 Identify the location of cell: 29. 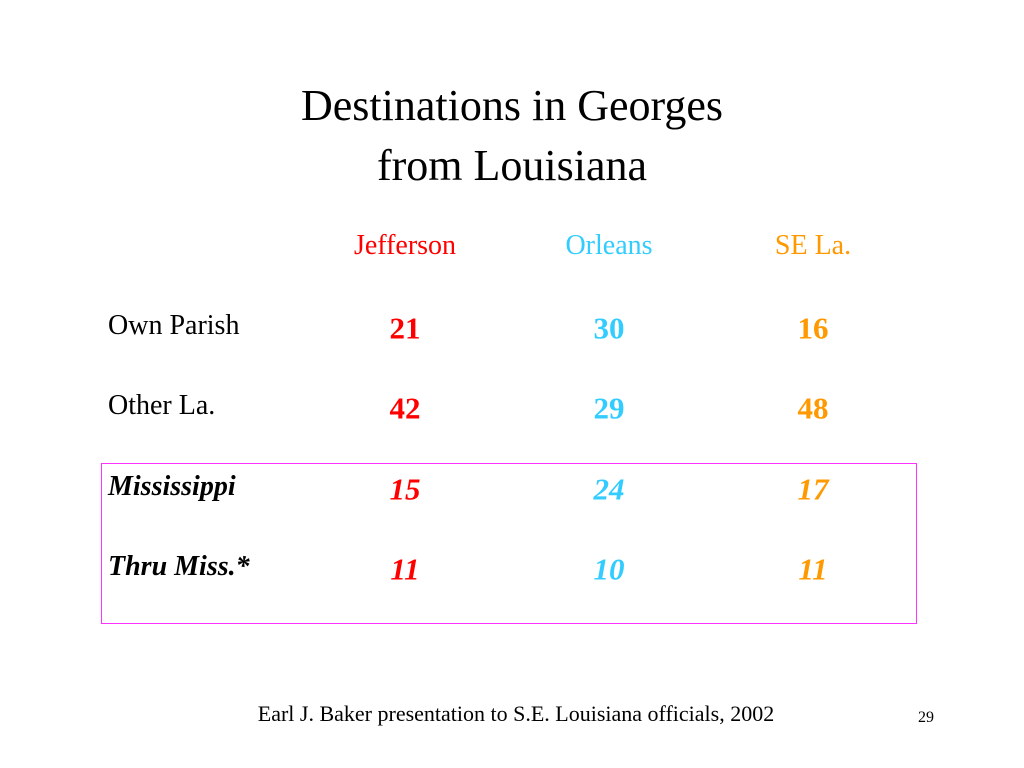
(609, 408).